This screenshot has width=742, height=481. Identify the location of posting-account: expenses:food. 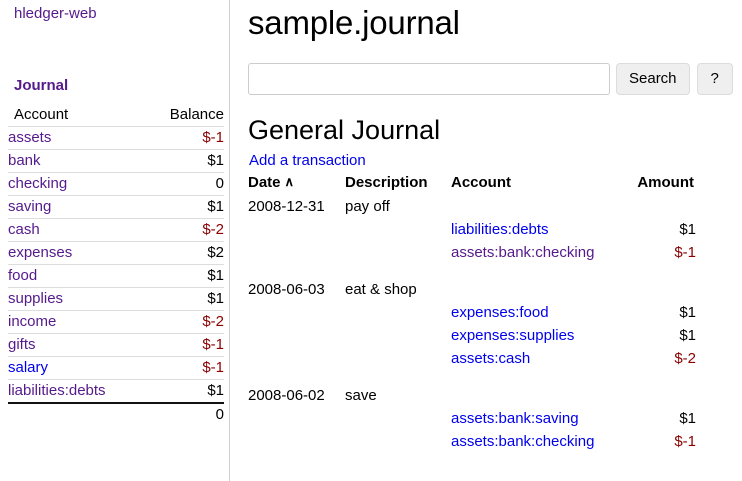
(540, 312).